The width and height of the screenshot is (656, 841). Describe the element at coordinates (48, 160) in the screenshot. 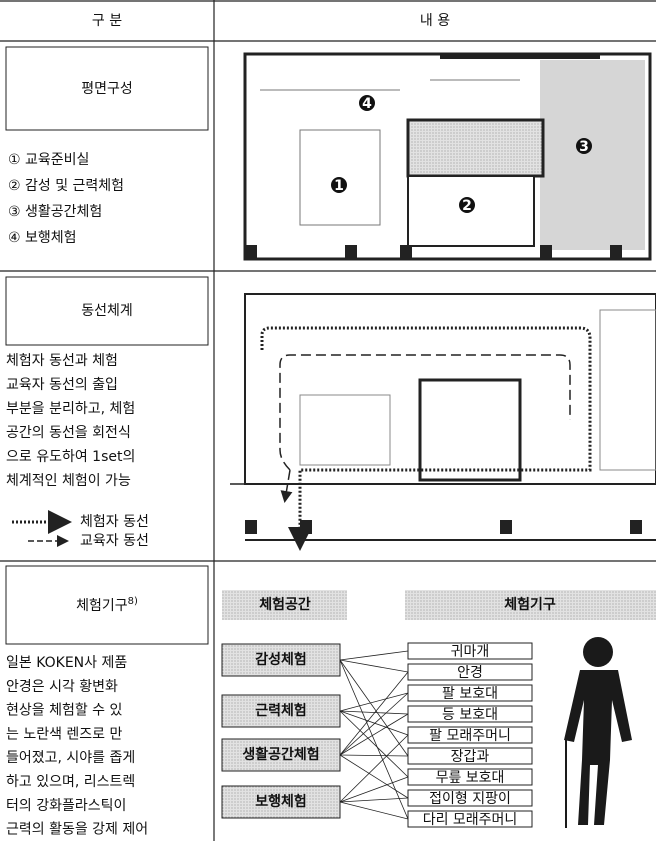

I see `list-item: ① 교육준비실` at that location.